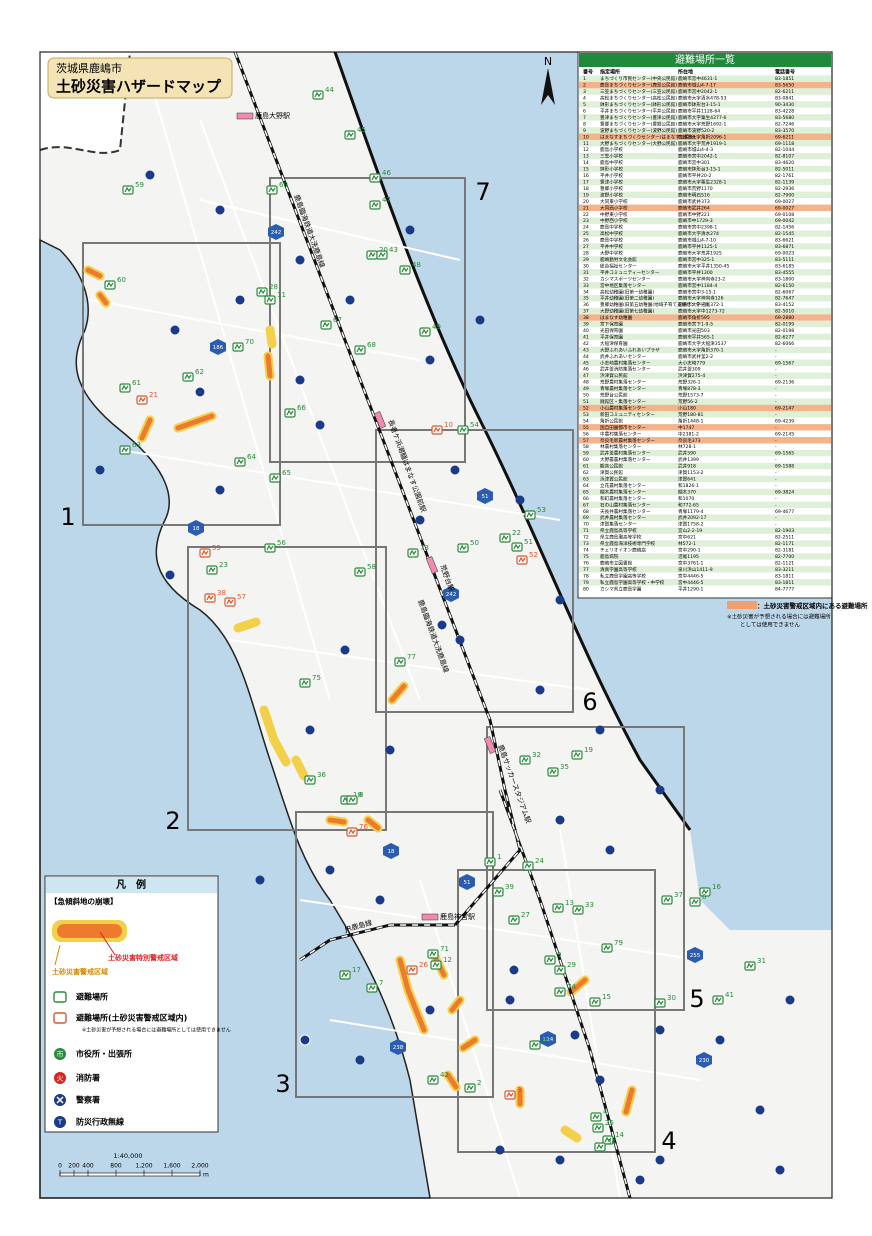 The height and width of the screenshot is (1236, 872). What do you see at coordinates (85, 102) in the screenshot?
I see `city-boundary` at bounding box center [85, 102].